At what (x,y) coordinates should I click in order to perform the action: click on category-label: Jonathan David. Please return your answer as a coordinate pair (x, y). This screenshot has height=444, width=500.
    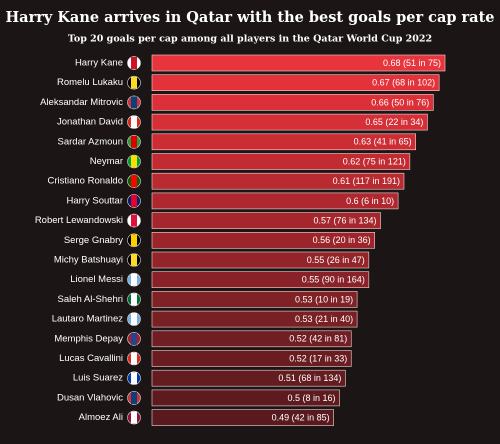
    Looking at the image, I should click on (90, 122).